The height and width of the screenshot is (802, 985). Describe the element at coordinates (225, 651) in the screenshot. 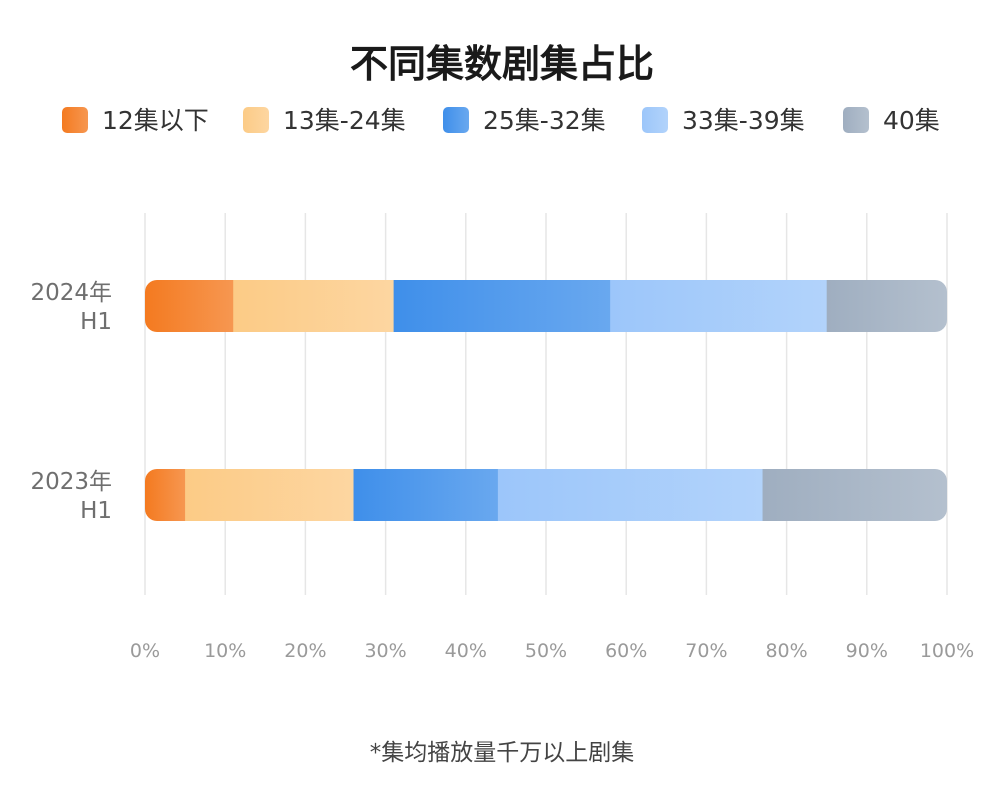

I see `x-tick-label: 10%` at that location.